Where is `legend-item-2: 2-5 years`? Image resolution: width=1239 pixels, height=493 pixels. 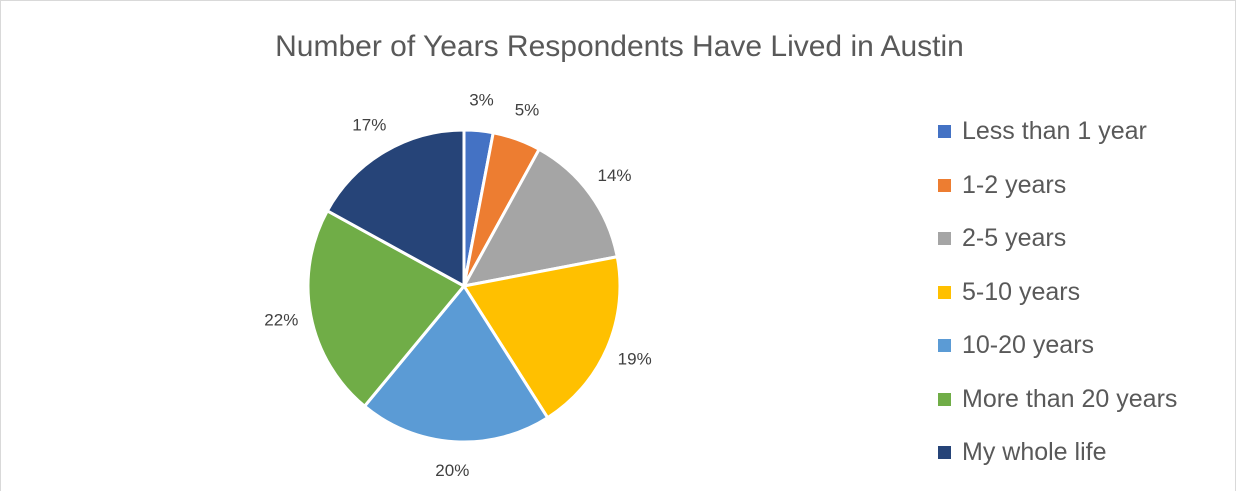 legend-item-2: 2-5 years is located at coordinates (1057, 239).